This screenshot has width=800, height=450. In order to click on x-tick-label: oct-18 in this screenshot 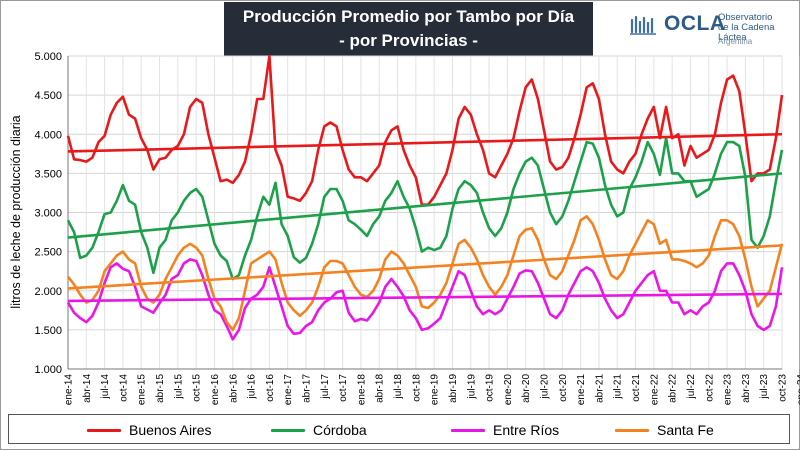, I will do `click(416, 388)`.